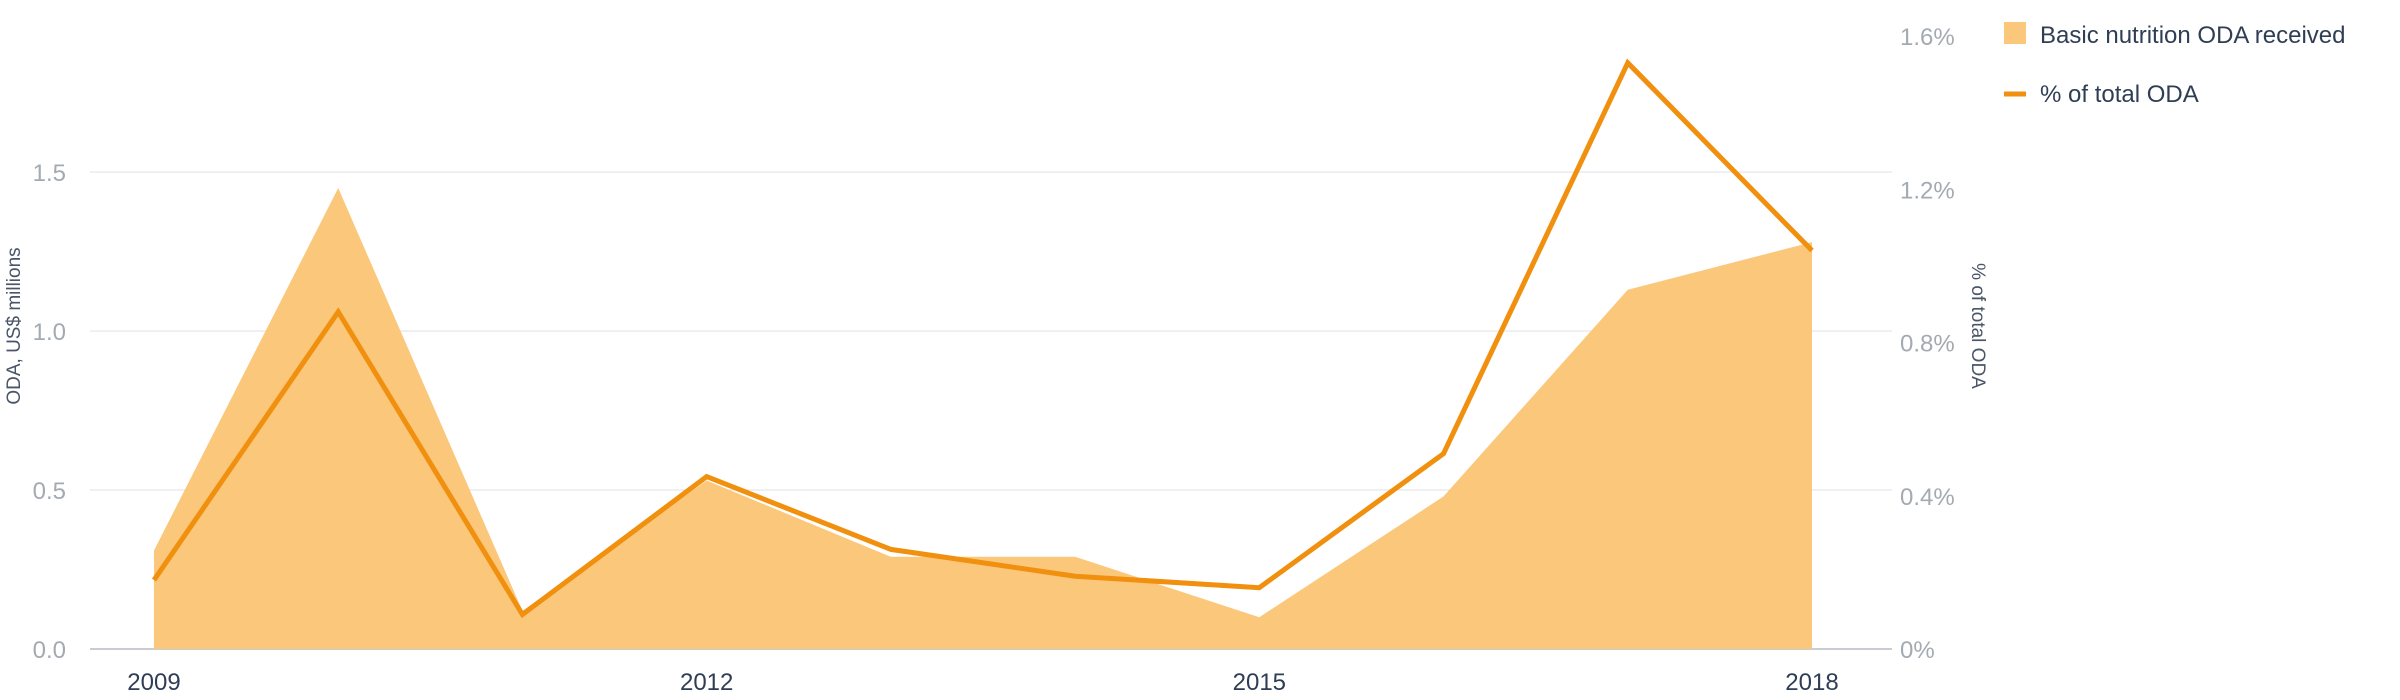 The width and height of the screenshot is (2400, 700). Describe the element at coordinates (1927, 497) in the screenshot. I see `y-right-tick-label: 0.4%` at that location.